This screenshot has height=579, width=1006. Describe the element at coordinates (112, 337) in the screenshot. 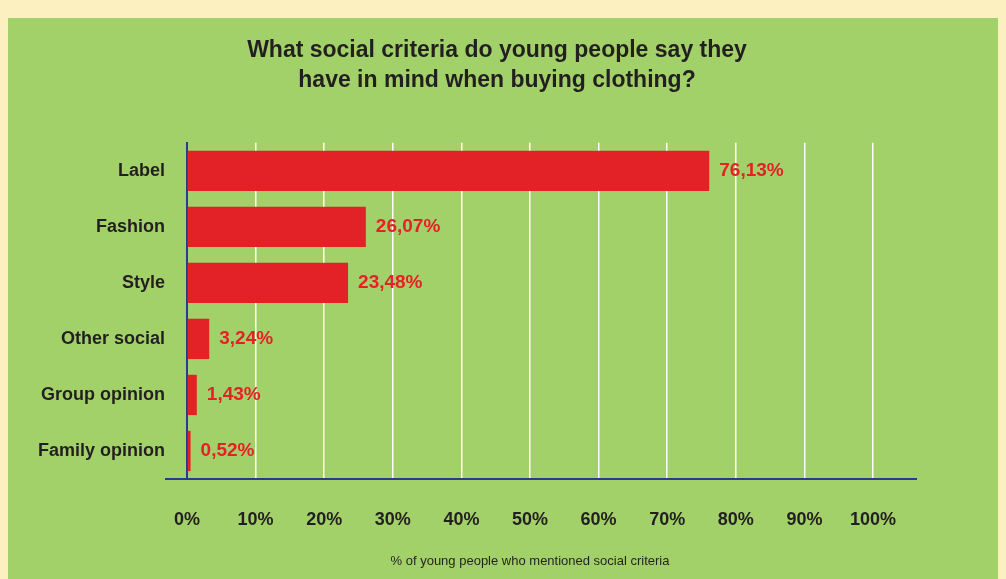

I see `y-tick-label: Other social` at that location.